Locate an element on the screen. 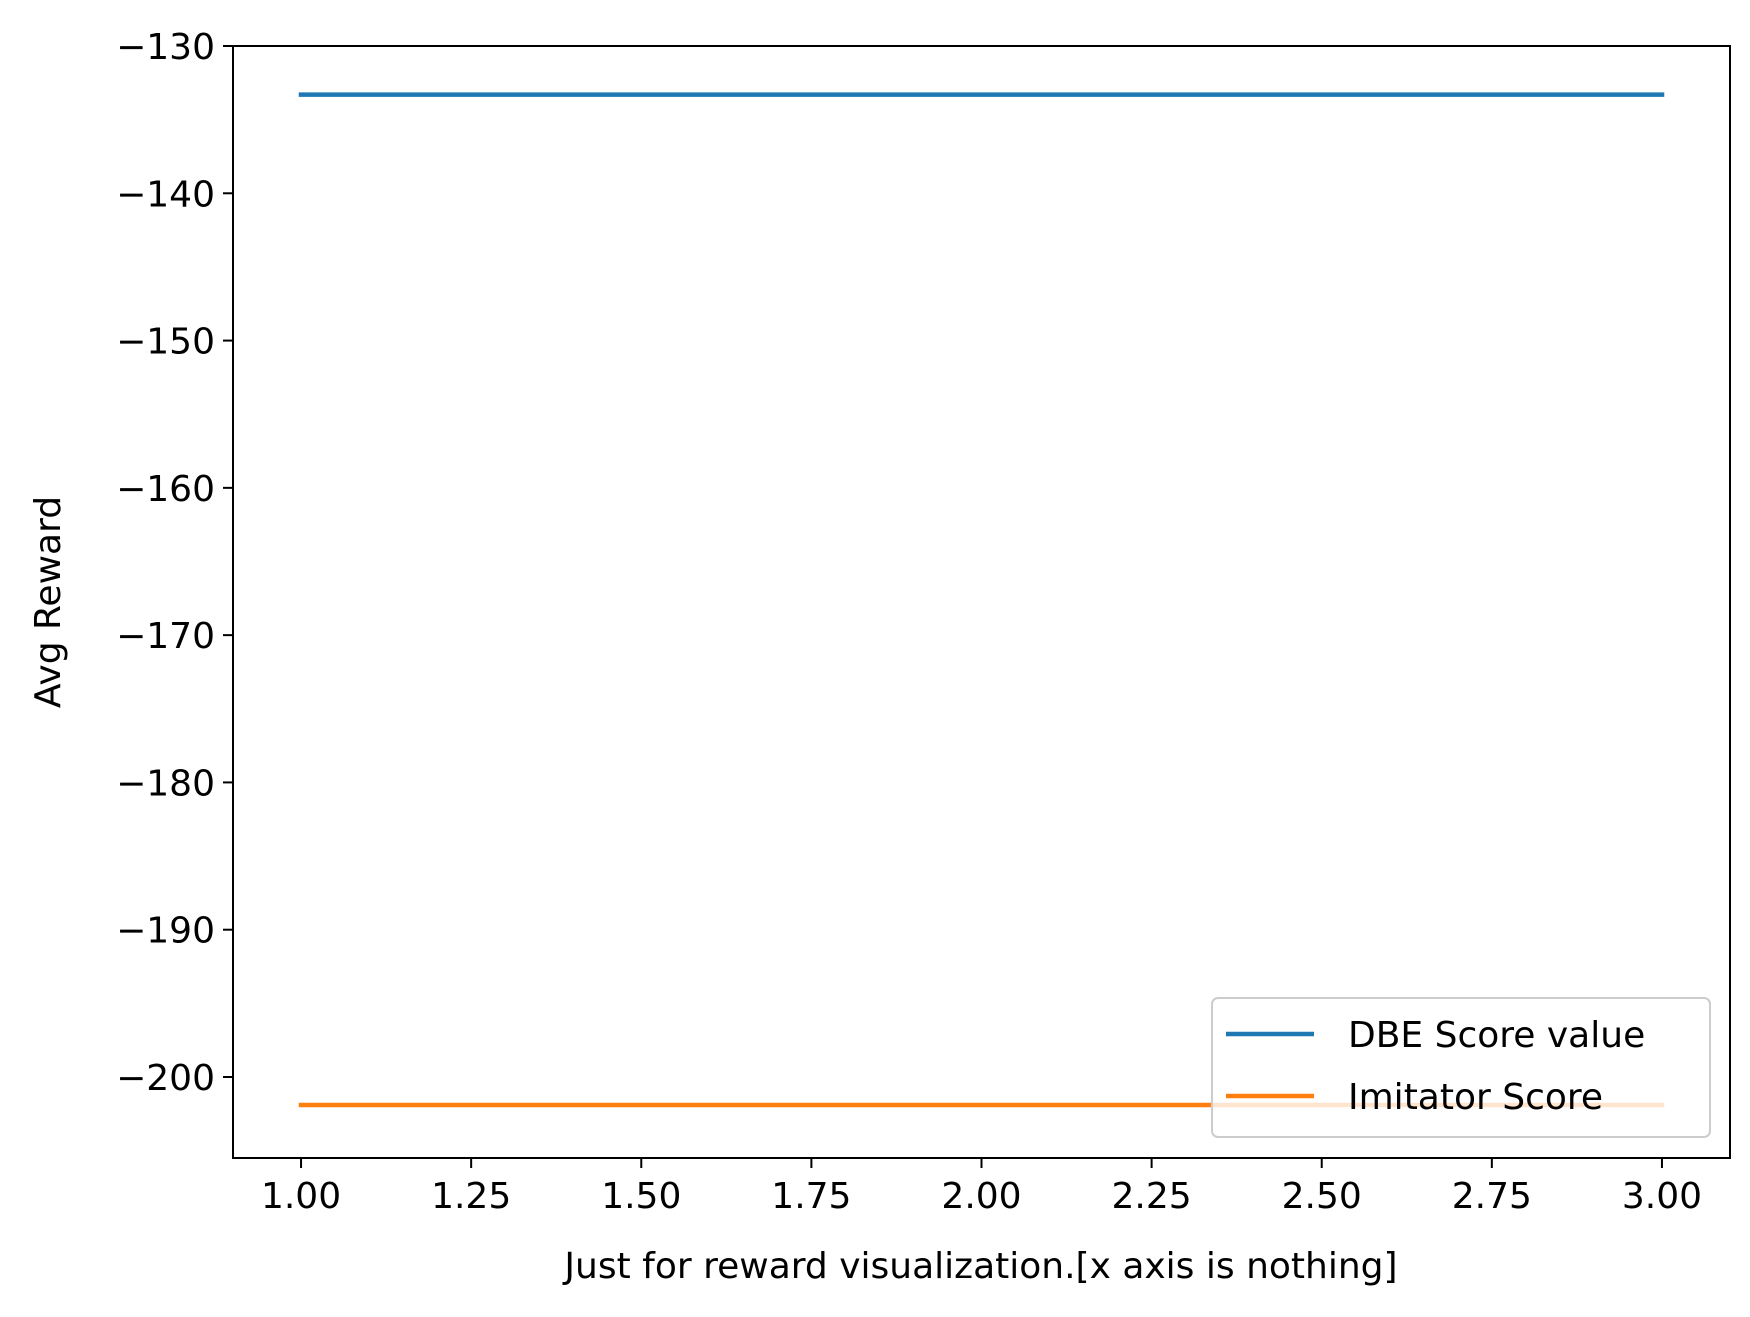  x-tick-label: 2.25 is located at coordinates (1152, 1196).